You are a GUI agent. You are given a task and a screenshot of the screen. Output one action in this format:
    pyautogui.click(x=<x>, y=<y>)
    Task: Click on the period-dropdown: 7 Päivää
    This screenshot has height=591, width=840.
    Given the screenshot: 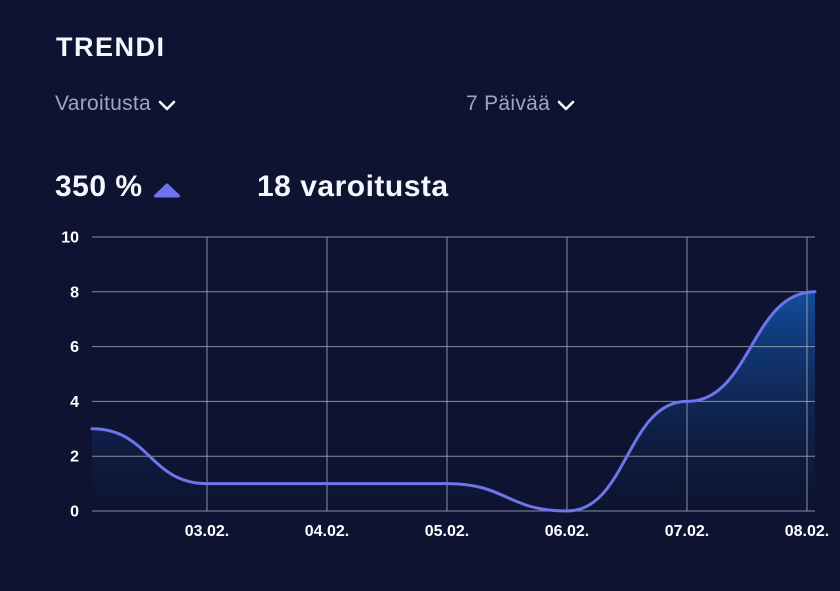 What is the action you would take?
    pyautogui.click(x=520, y=103)
    